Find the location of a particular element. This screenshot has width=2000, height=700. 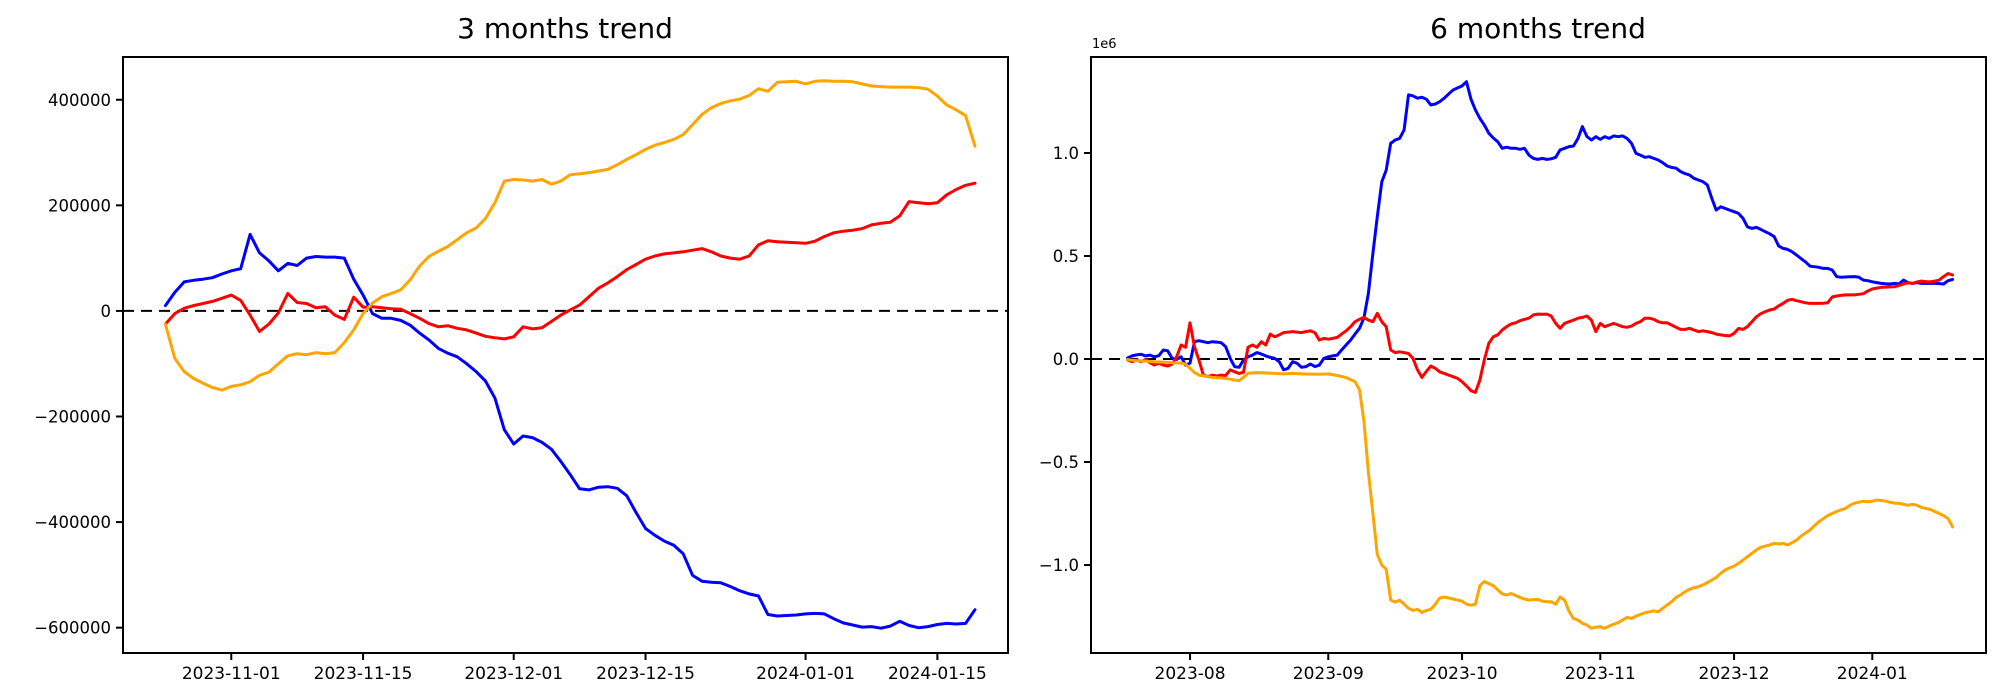

x-tick-label: 2023-11 is located at coordinates (1600, 674).